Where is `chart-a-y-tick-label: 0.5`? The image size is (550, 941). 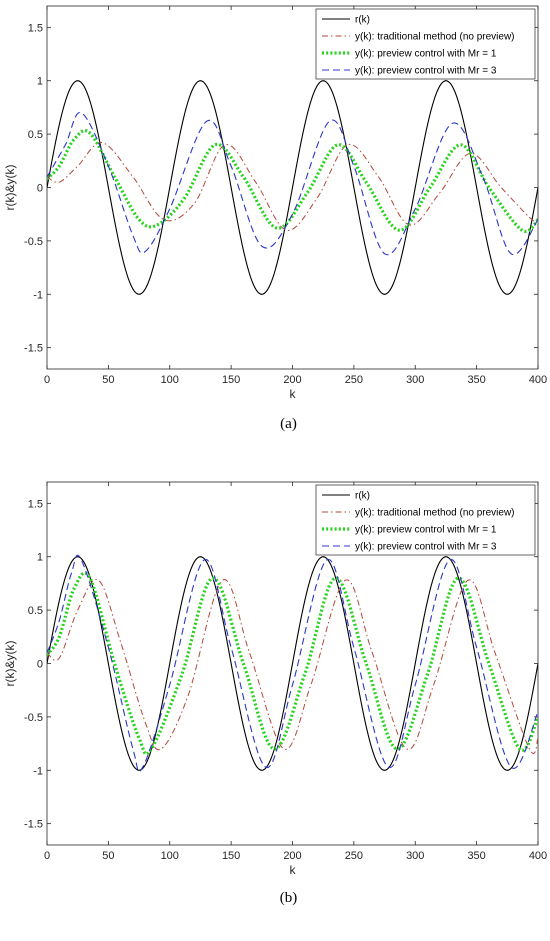
chart-a-y-tick-label: 0.5 is located at coordinates (35, 135).